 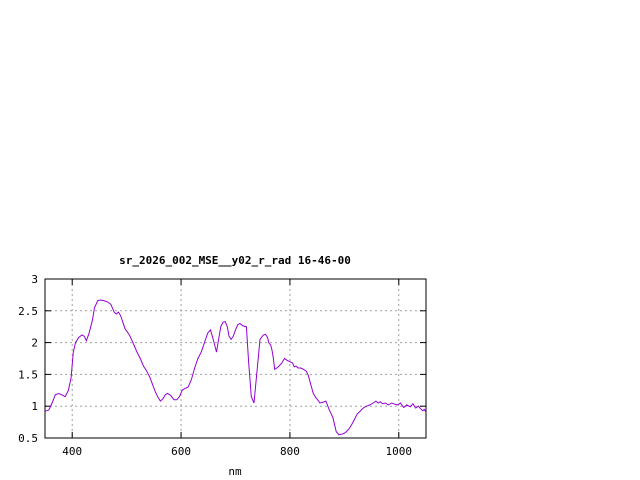 What do you see at coordinates (235, 471) in the screenshot?
I see `x-axis-label: nm` at bounding box center [235, 471].